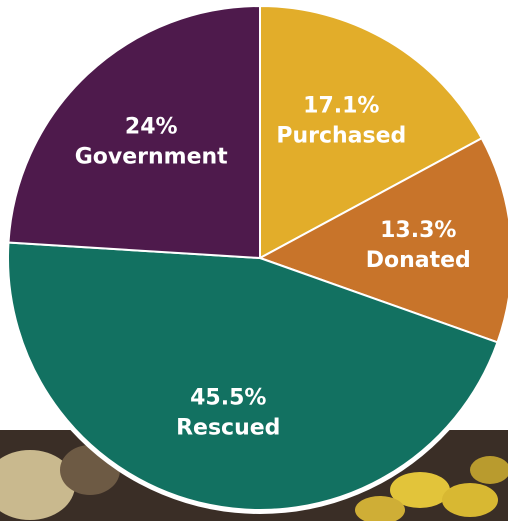 This screenshot has height=521, width=508. What do you see at coordinates (418, 230) in the screenshot?
I see `value-label: 13.3%` at bounding box center [418, 230].